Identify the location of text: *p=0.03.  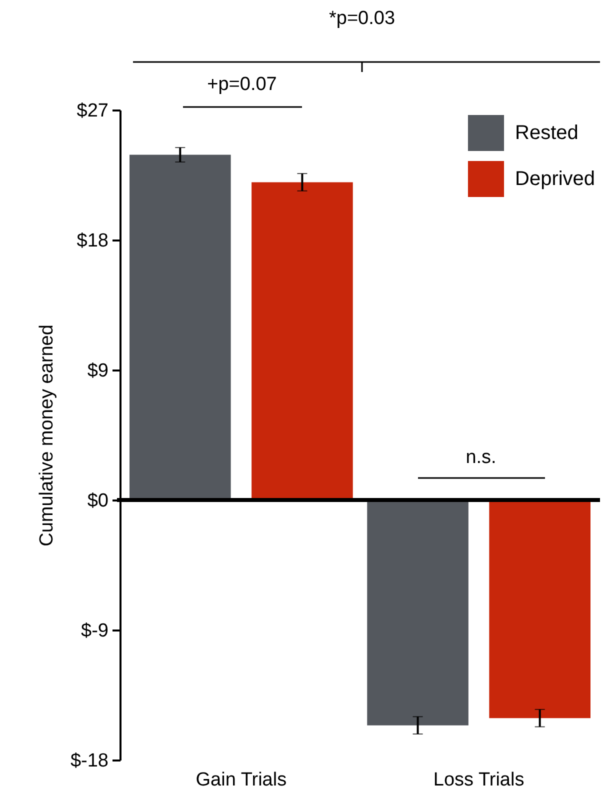
(362, 18).